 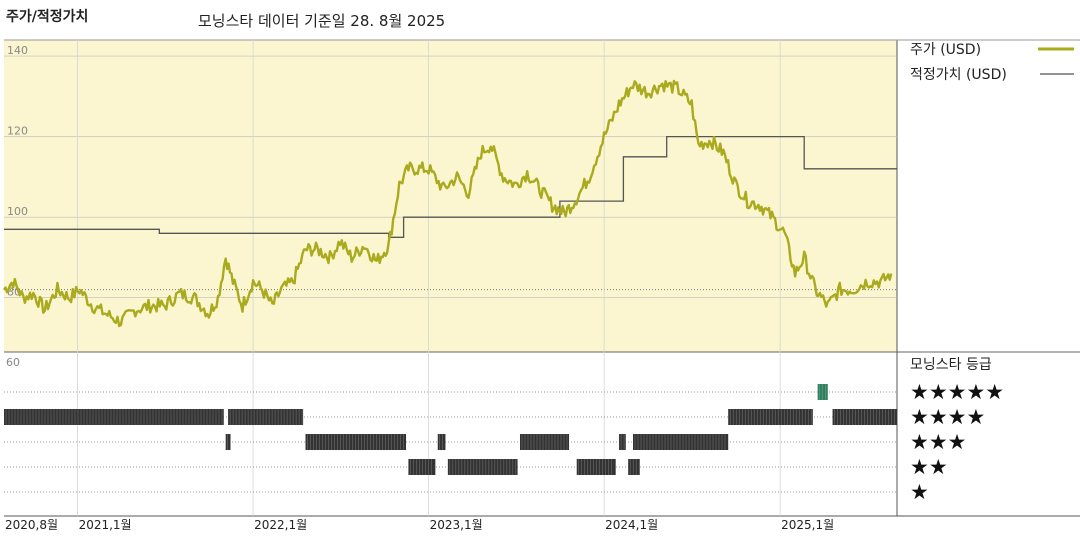 What do you see at coordinates (456, 525) in the screenshot?
I see `x-tick-label-3: 2023,1월` at bounding box center [456, 525].